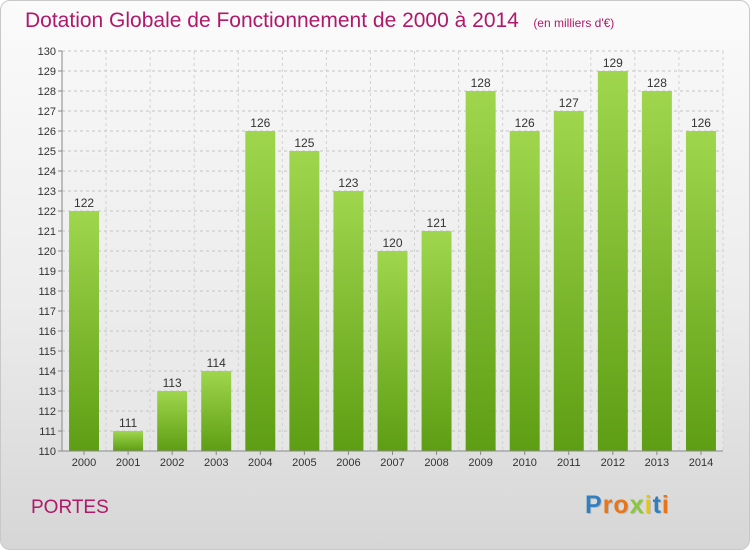 The image size is (750, 550). Describe the element at coordinates (637, 505) in the screenshot. I see `logo-letter: x` at that location.